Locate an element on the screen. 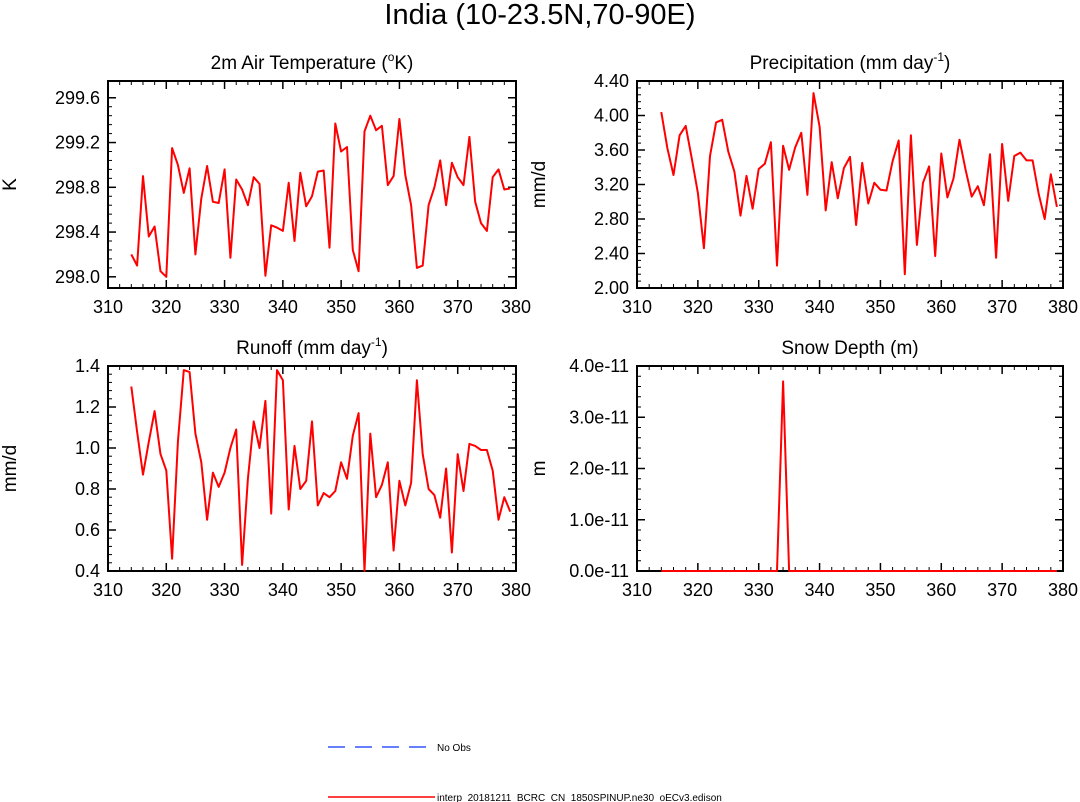 Image resolution: width=1080 pixels, height=802 pixels. chart-title: Runoff (mm day-1) is located at coordinates (312, 347).